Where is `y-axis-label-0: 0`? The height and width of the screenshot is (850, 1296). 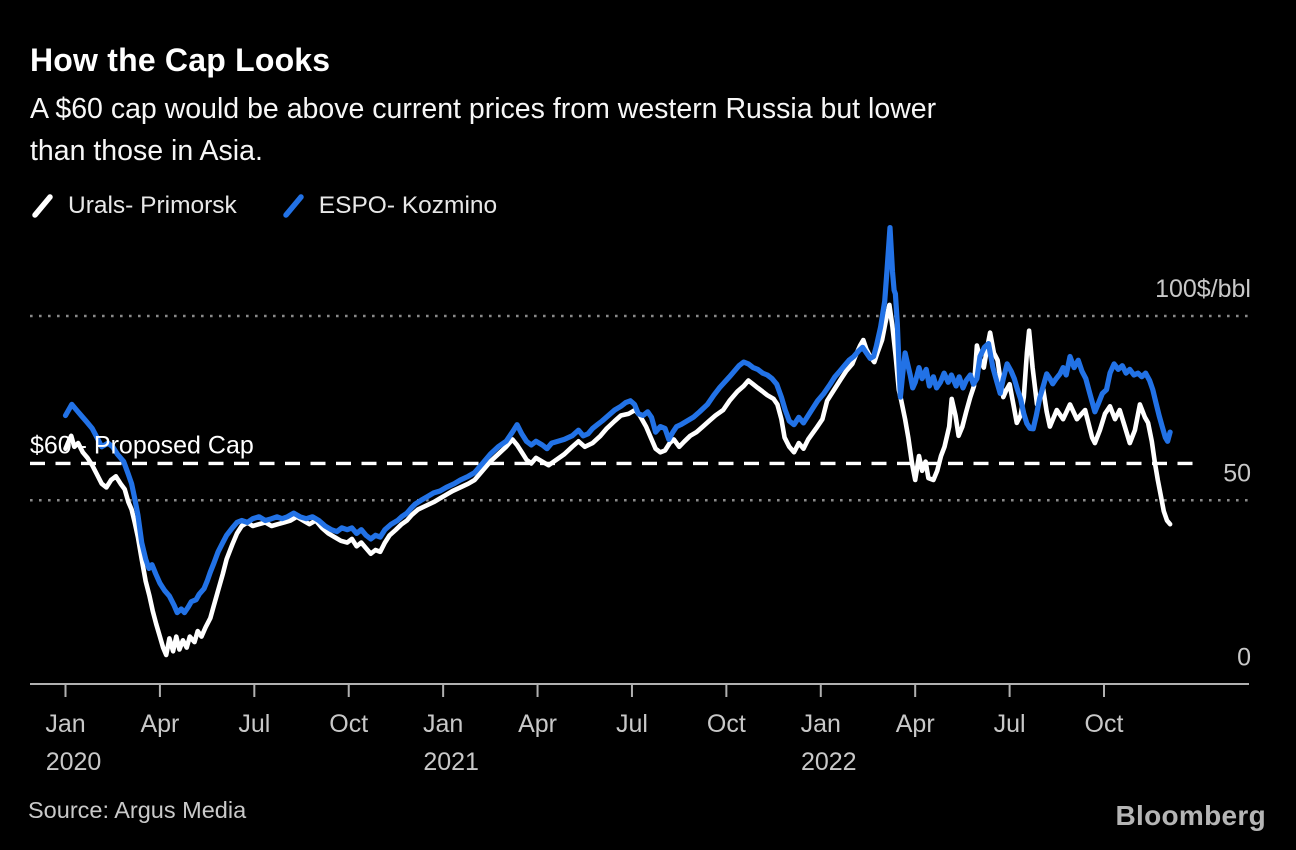 y-axis-label-0: 0 is located at coordinates (1244, 658).